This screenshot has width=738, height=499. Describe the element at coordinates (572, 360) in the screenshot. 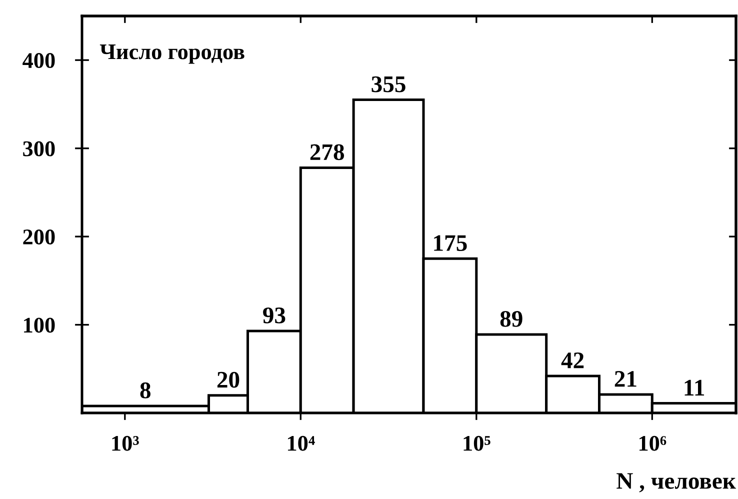

I see `data-label: 42` at that location.